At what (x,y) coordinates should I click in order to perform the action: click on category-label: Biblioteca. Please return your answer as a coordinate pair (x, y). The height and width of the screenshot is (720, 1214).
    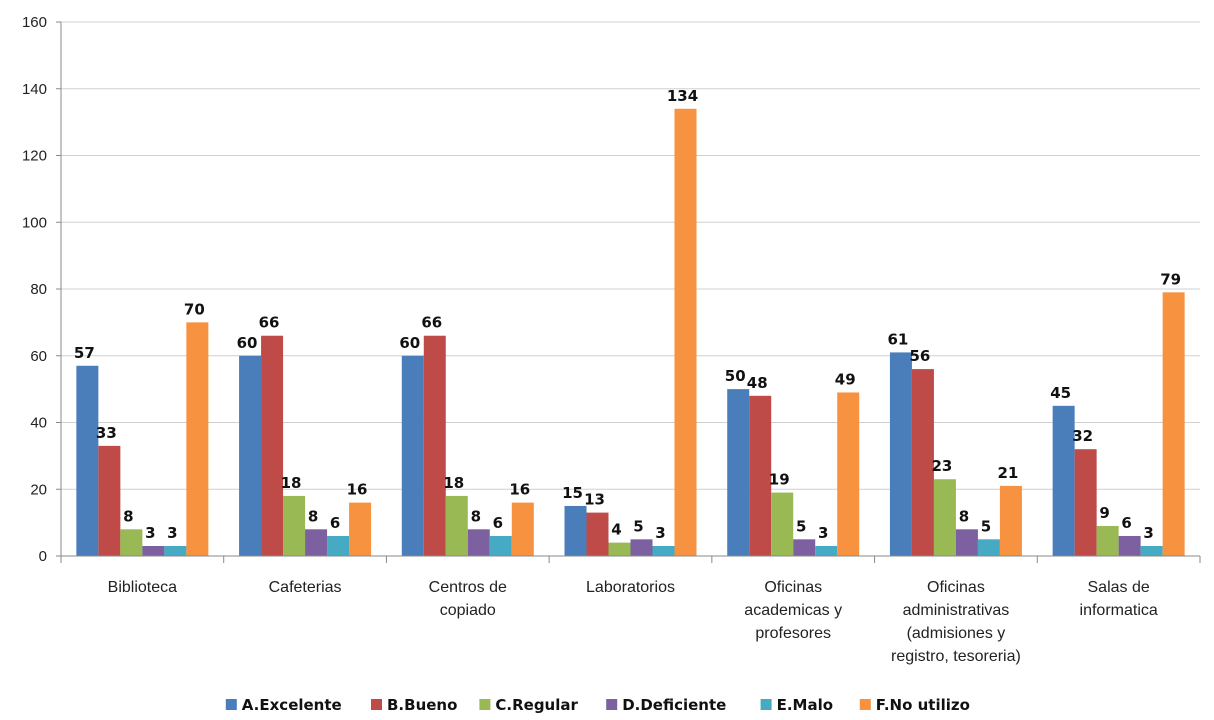
    Looking at the image, I should click on (142, 587).